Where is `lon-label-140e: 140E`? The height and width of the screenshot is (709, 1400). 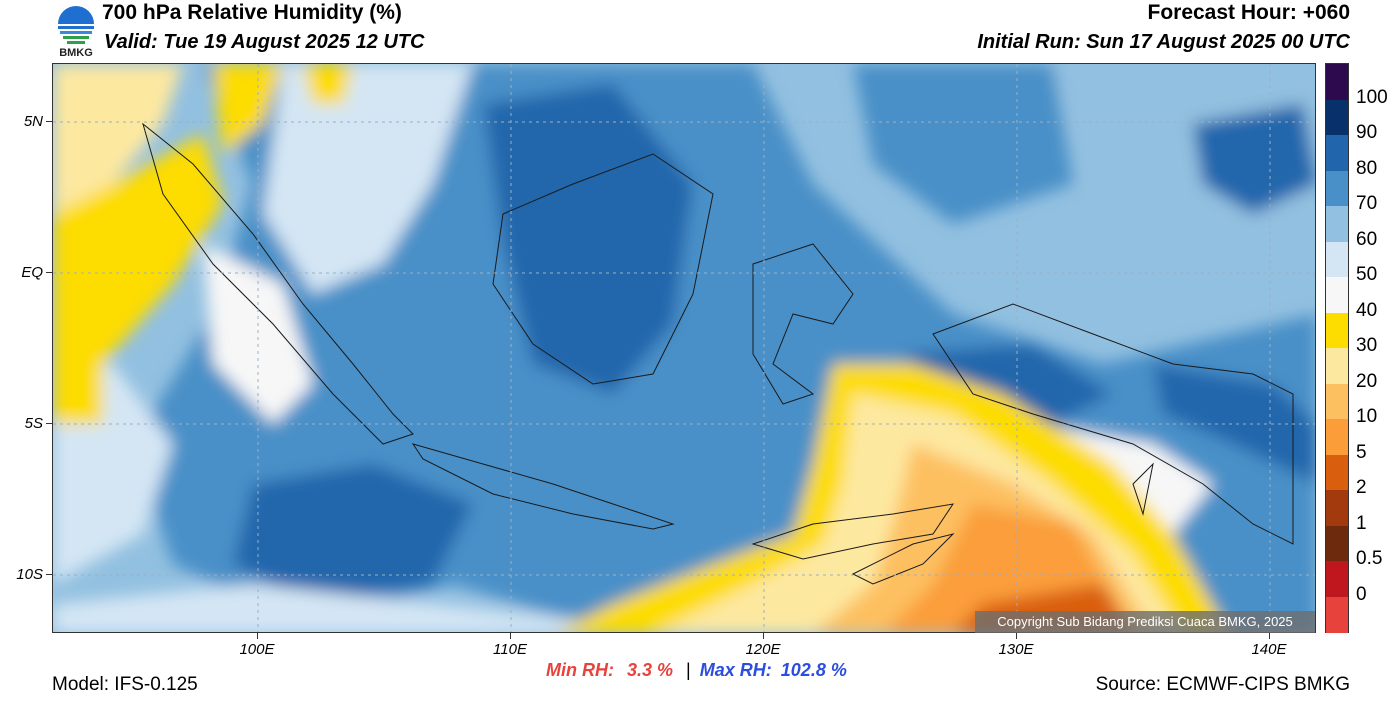
lon-label-140e: 140E is located at coordinates (1269, 649).